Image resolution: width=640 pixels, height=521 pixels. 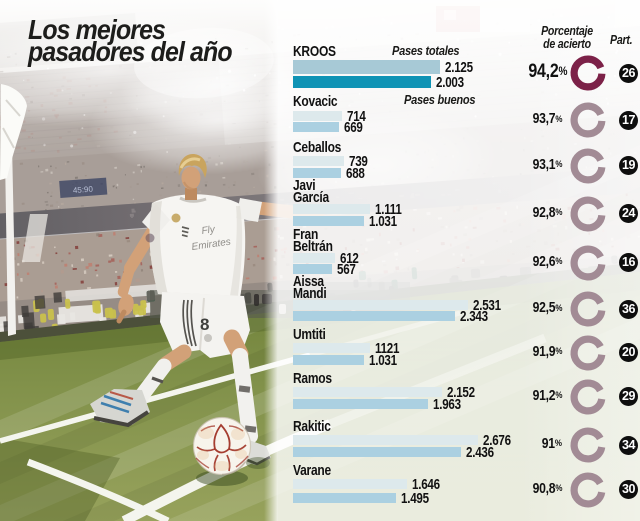 What do you see at coordinates (209, 230) in the screenshot?
I see `svg-text: Fly` at bounding box center [209, 230].